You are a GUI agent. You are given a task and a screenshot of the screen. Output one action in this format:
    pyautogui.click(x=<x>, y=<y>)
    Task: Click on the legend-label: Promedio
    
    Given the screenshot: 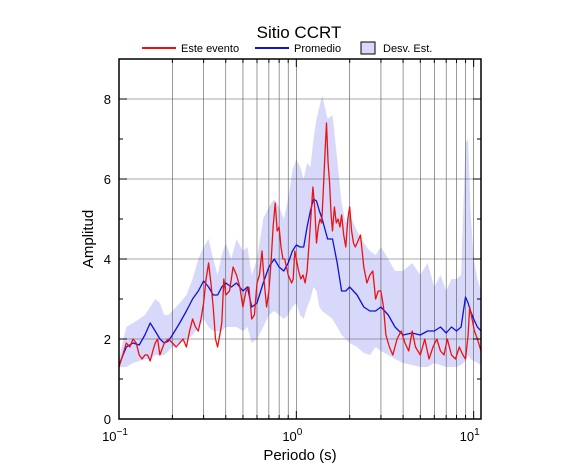 What is the action you would take?
    pyautogui.click(x=317, y=49)
    